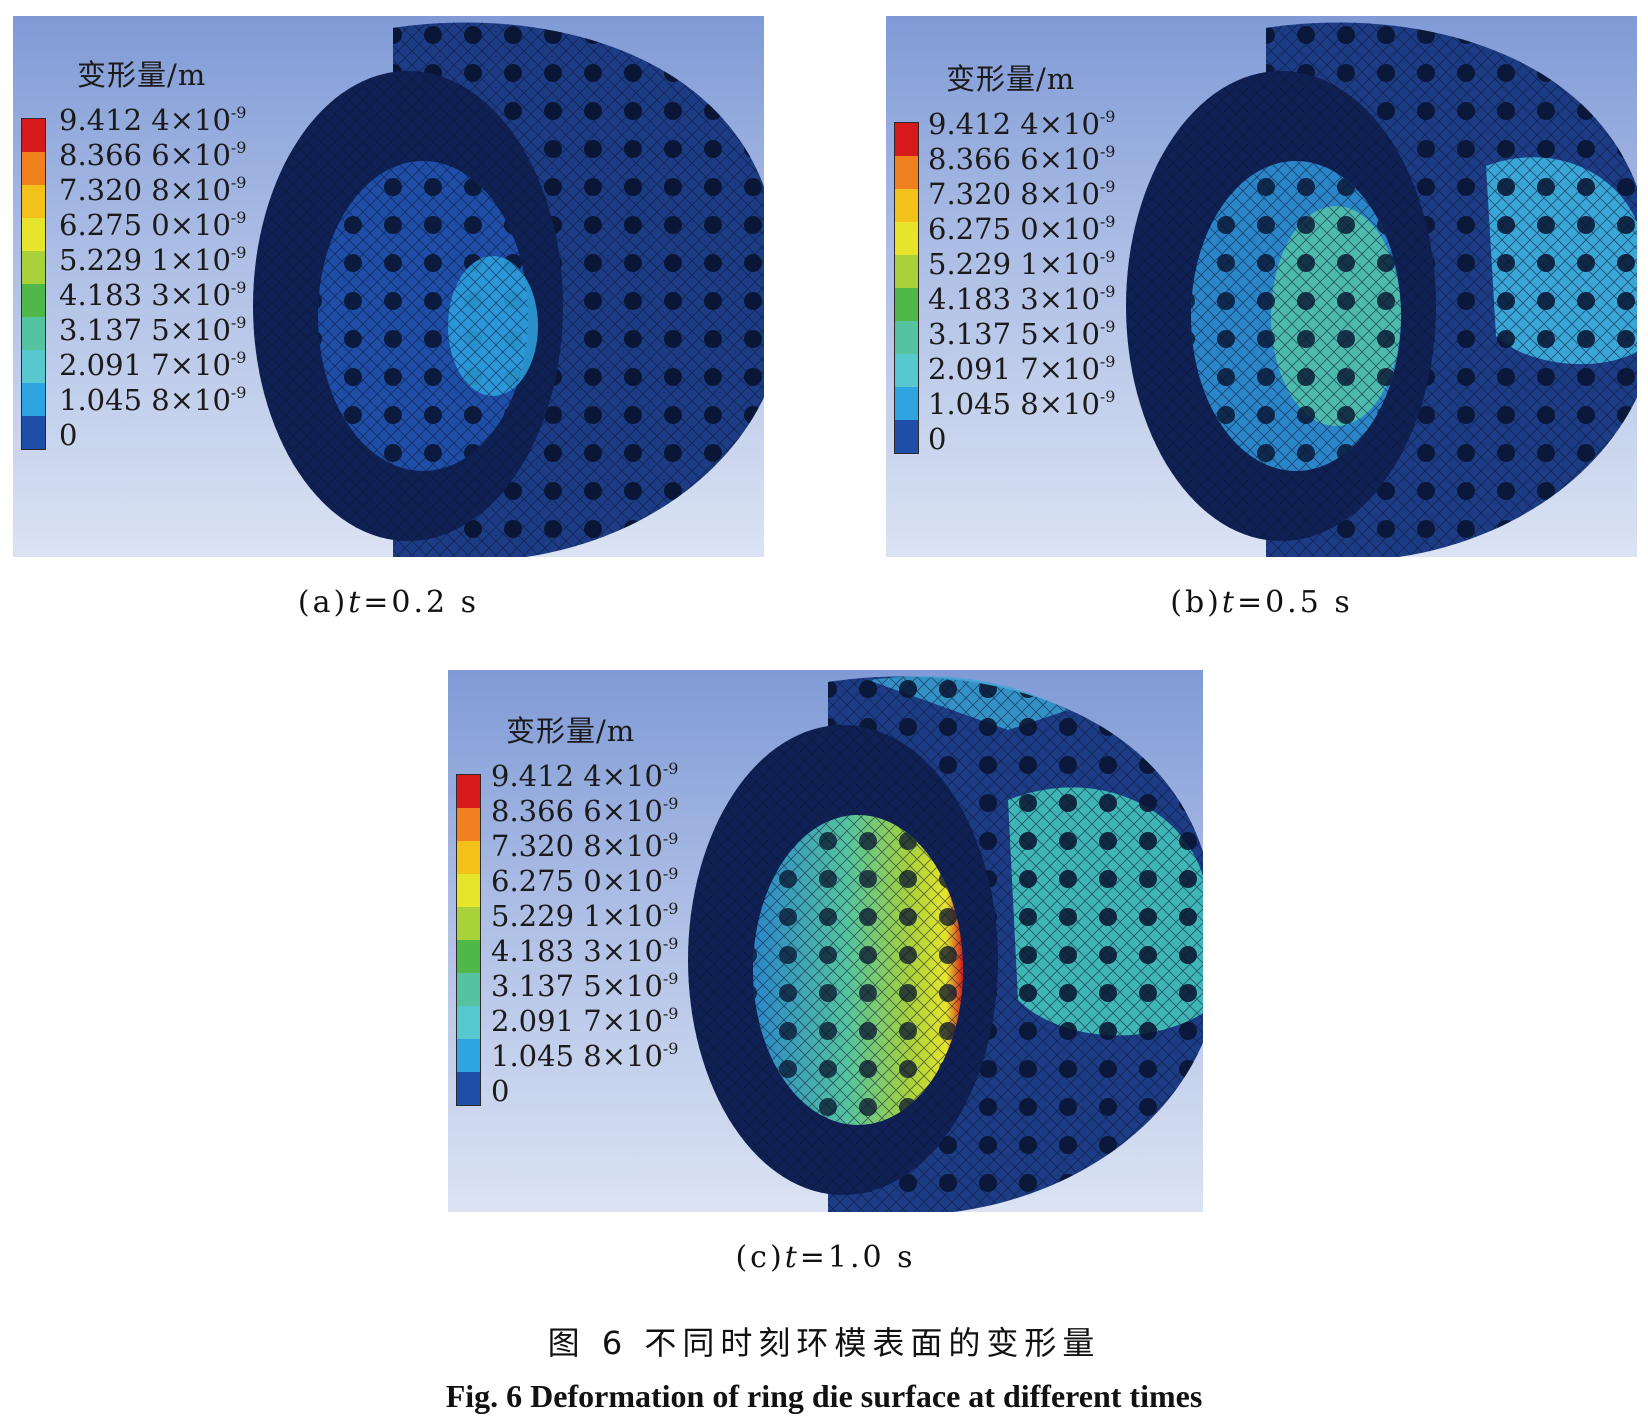 The image size is (1648, 1423). I want to click on subfigure-caption-c: (c)t=1.0 s, so click(825, 1257).